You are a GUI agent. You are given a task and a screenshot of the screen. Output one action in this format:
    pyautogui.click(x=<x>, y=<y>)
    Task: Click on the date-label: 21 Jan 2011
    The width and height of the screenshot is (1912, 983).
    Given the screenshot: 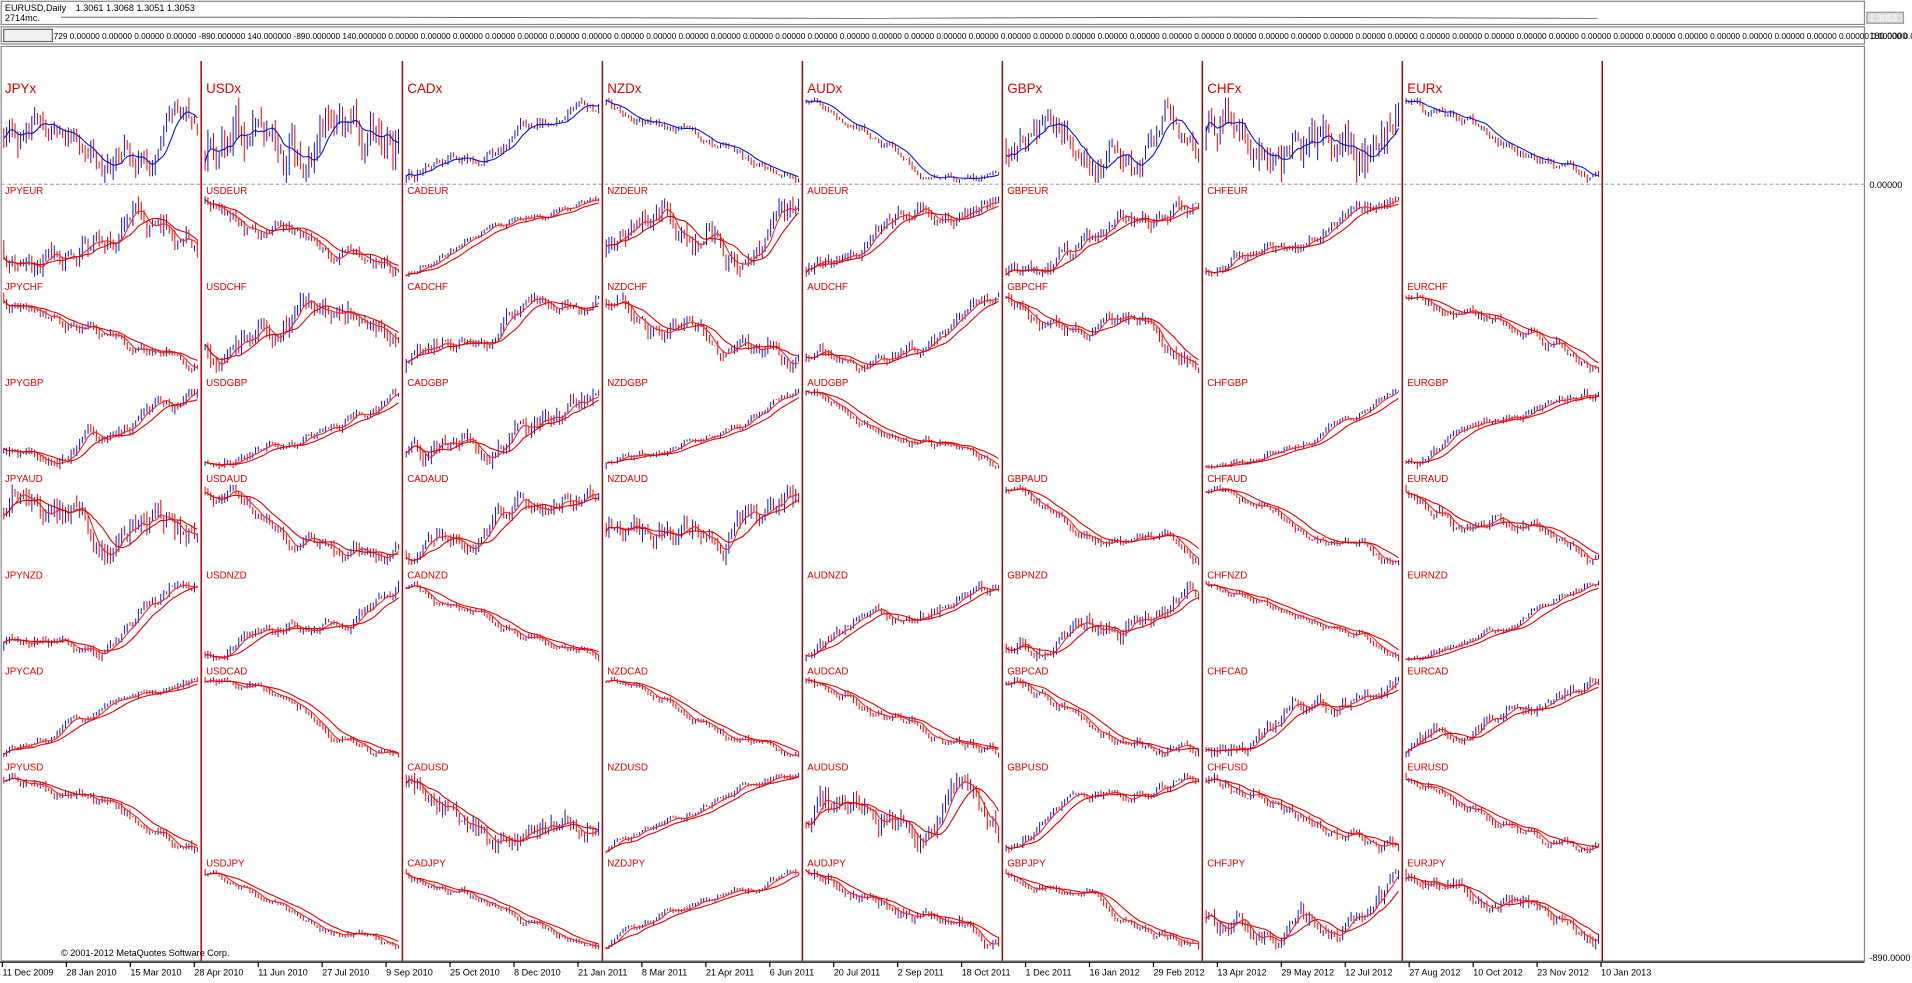 What is the action you would take?
    pyautogui.click(x=603, y=973)
    